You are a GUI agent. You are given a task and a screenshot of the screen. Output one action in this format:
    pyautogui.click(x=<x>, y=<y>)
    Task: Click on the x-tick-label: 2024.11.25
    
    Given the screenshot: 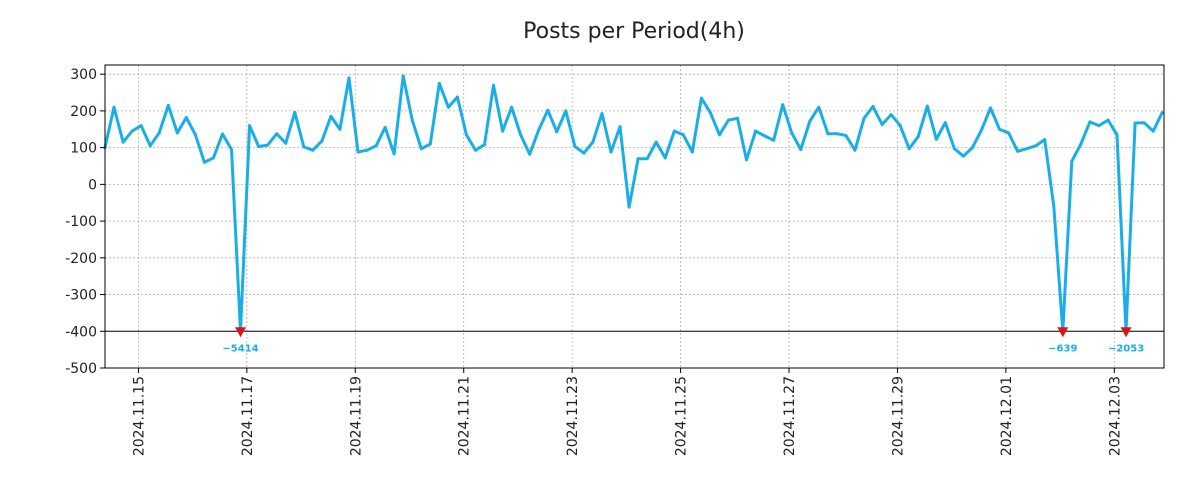 What is the action you would take?
    pyautogui.click(x=682, y=416)
    